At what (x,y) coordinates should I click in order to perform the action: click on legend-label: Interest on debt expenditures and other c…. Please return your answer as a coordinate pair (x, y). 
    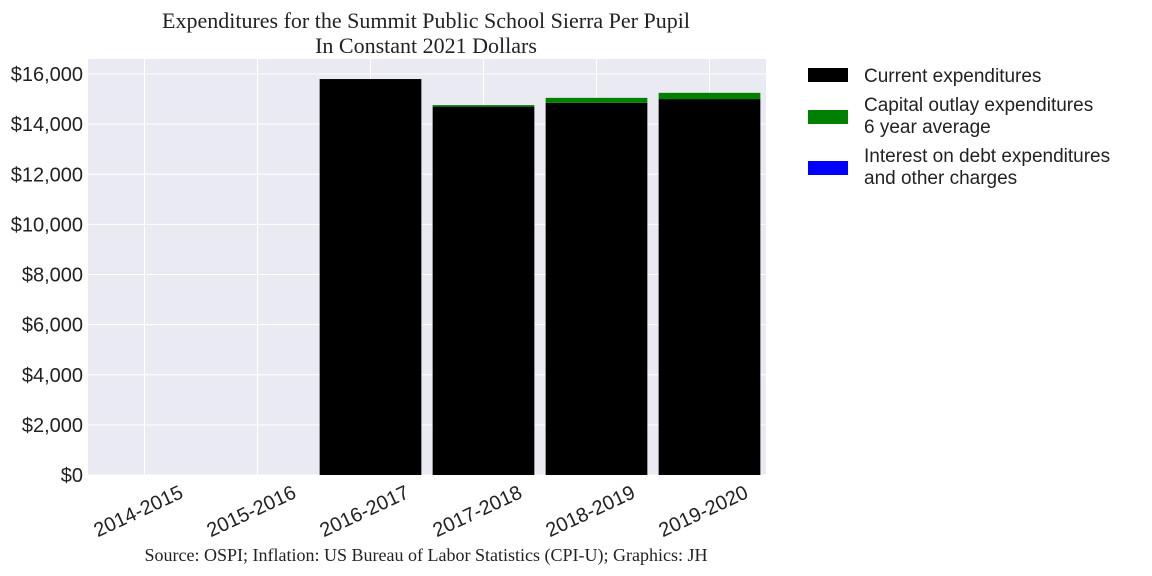
    Looking at the image, I should click on (987, 167).